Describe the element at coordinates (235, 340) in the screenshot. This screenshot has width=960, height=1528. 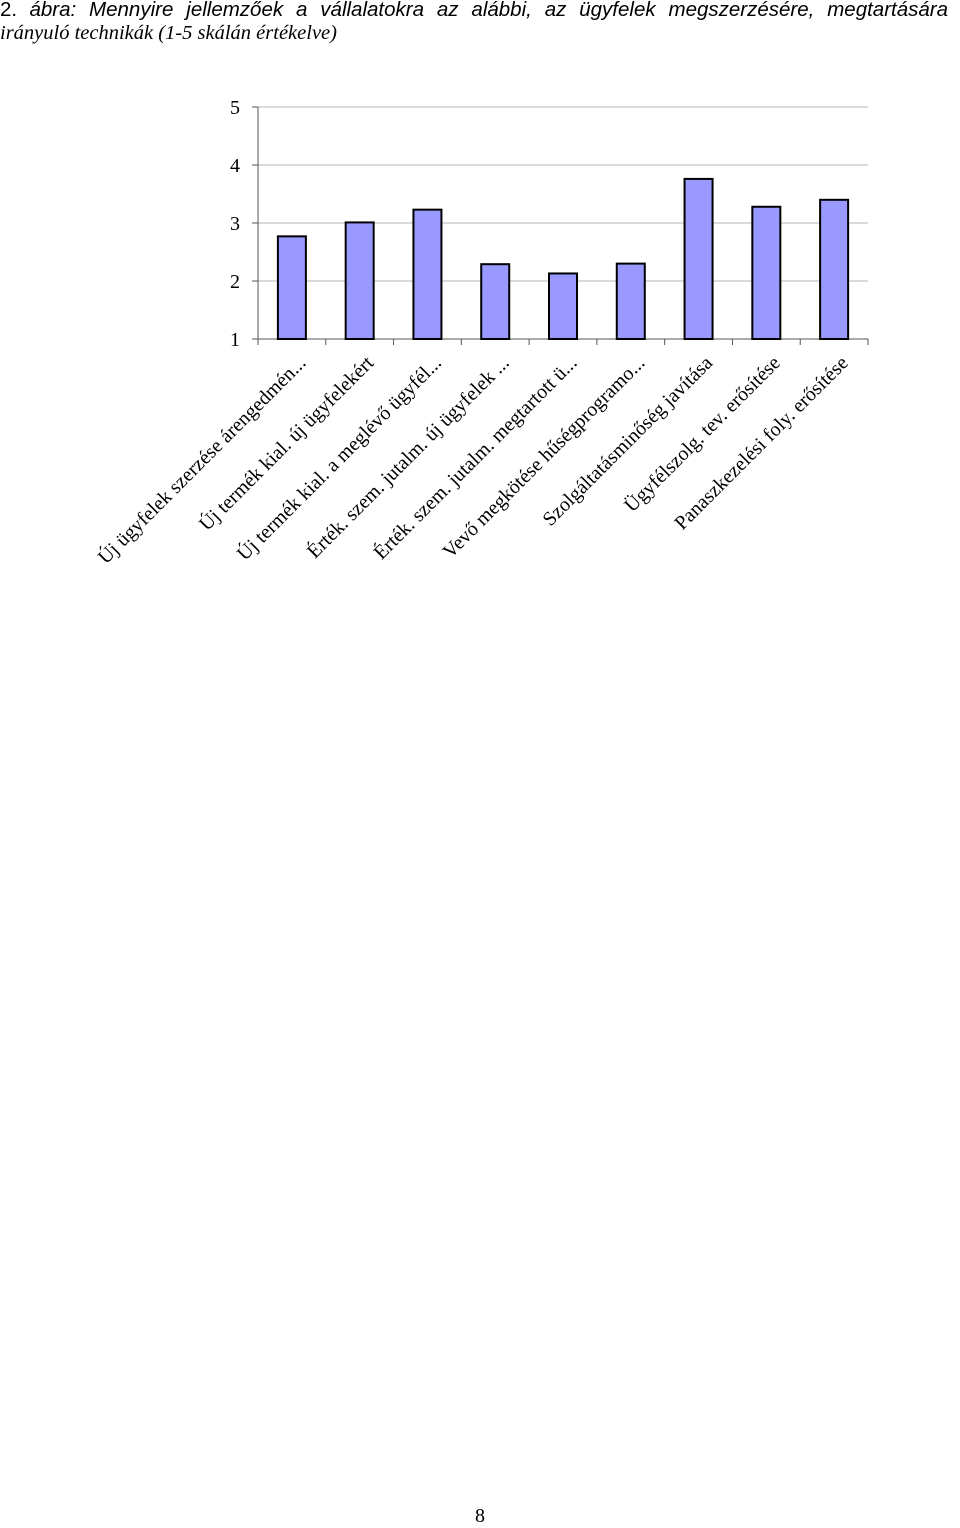
I see `y-tick-label: 1` at that location.